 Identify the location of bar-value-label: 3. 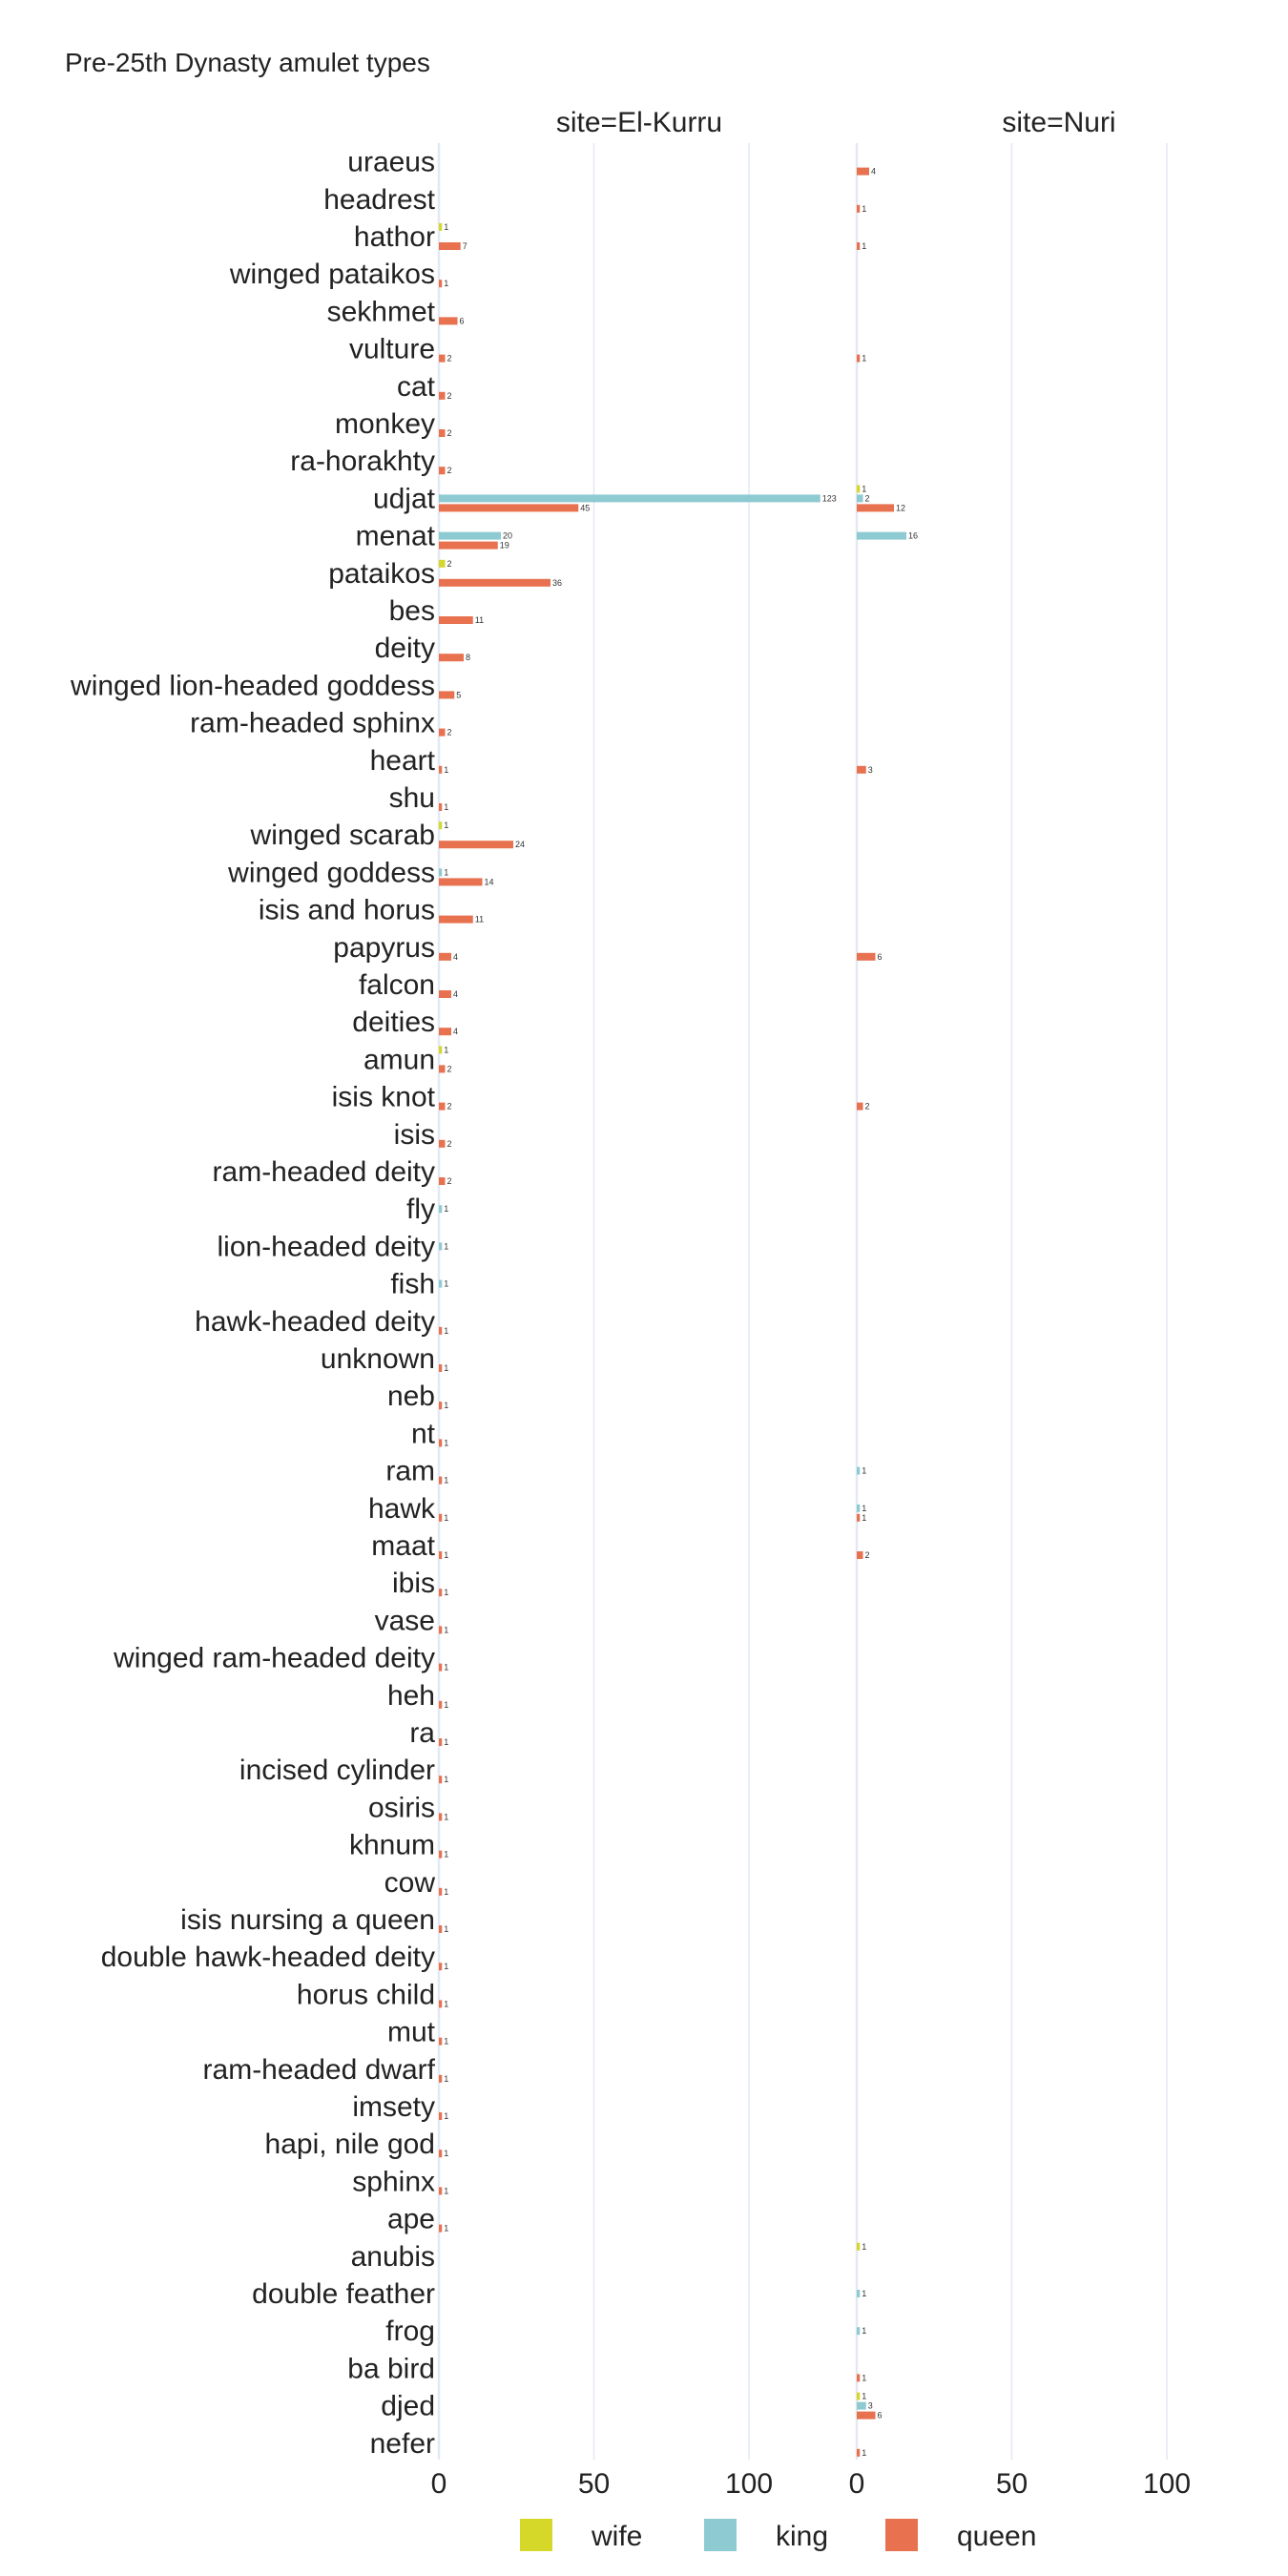
(870, 770).